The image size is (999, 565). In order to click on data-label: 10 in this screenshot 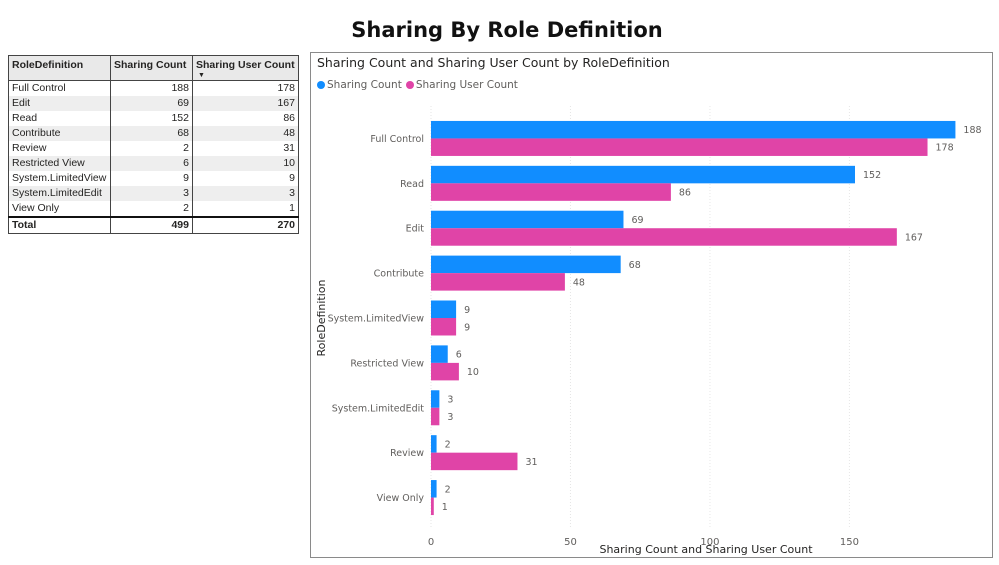, I will do `click(473, 372)`.